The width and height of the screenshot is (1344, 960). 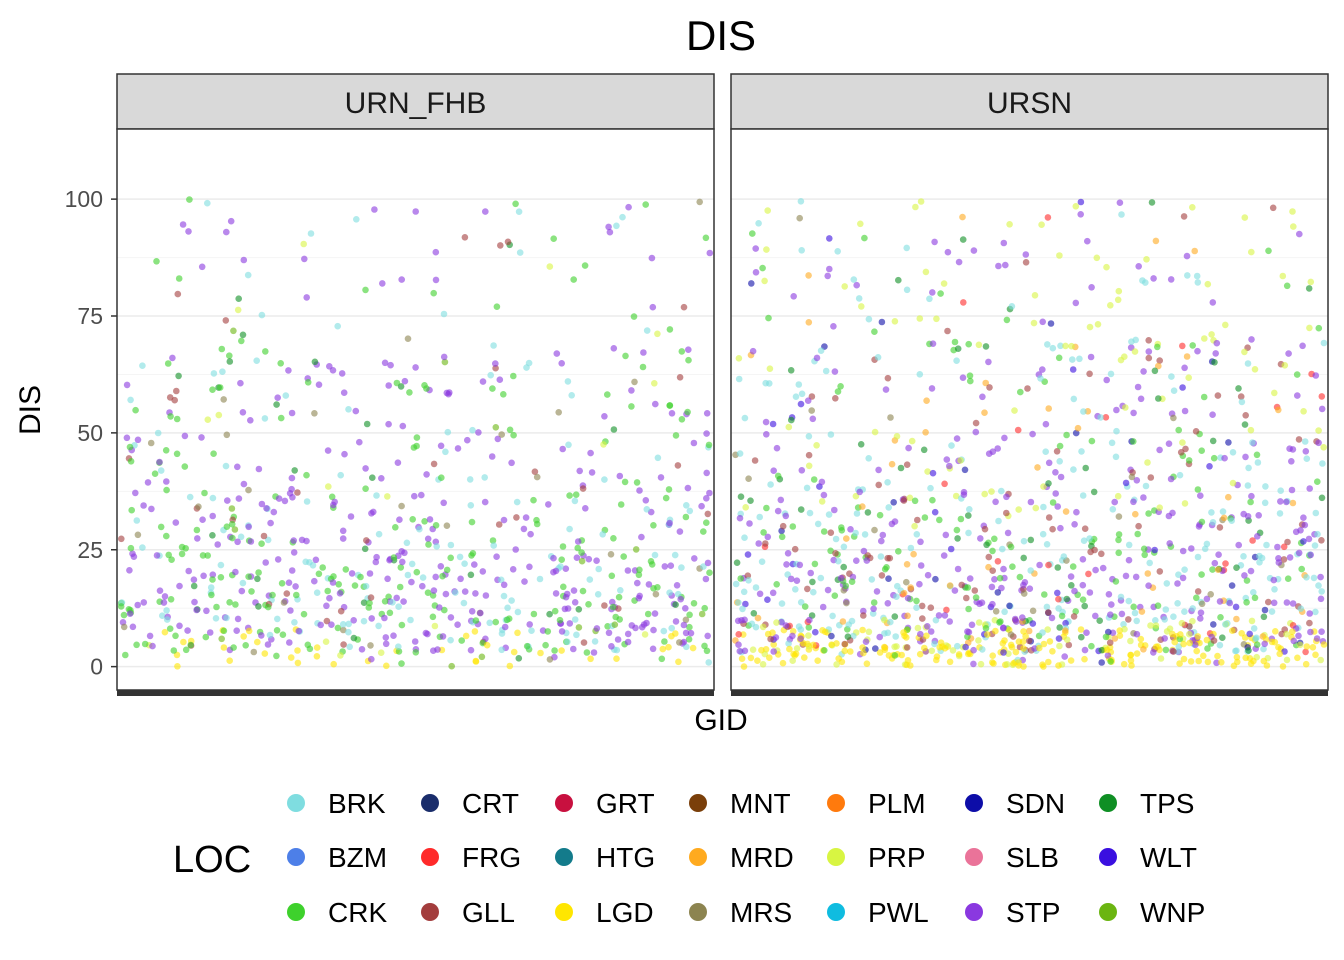 I want to click on point-sdn, so click(x=1101, y=662).